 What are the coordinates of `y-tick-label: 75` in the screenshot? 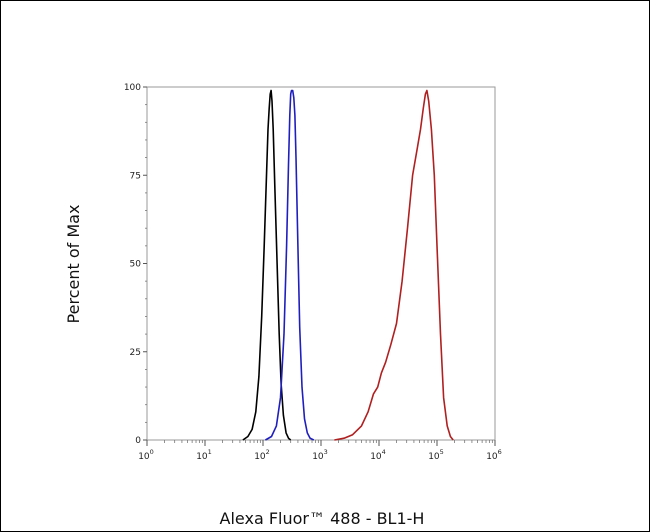 It's located at (135, 176).